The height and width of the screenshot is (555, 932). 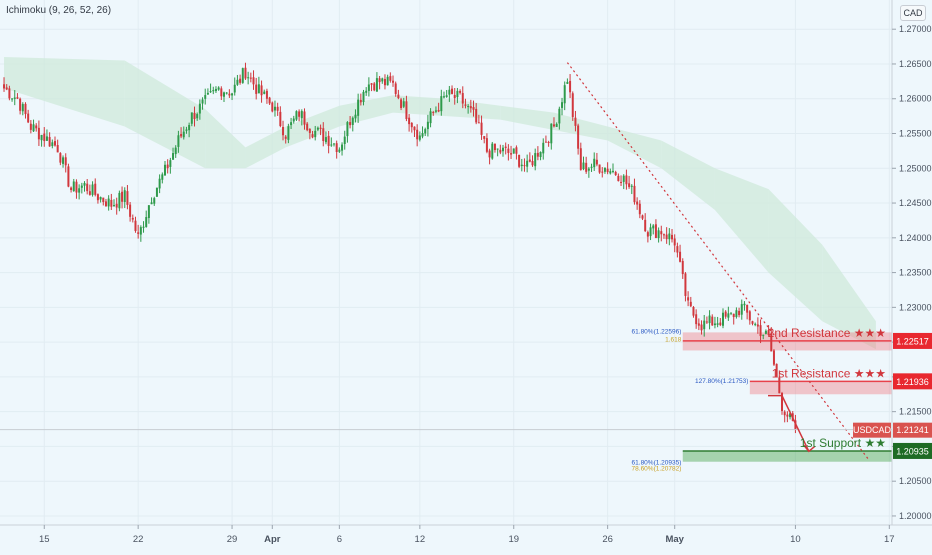 I want to click on price-tick-label: 1.23000, so click(x=915, y=307).